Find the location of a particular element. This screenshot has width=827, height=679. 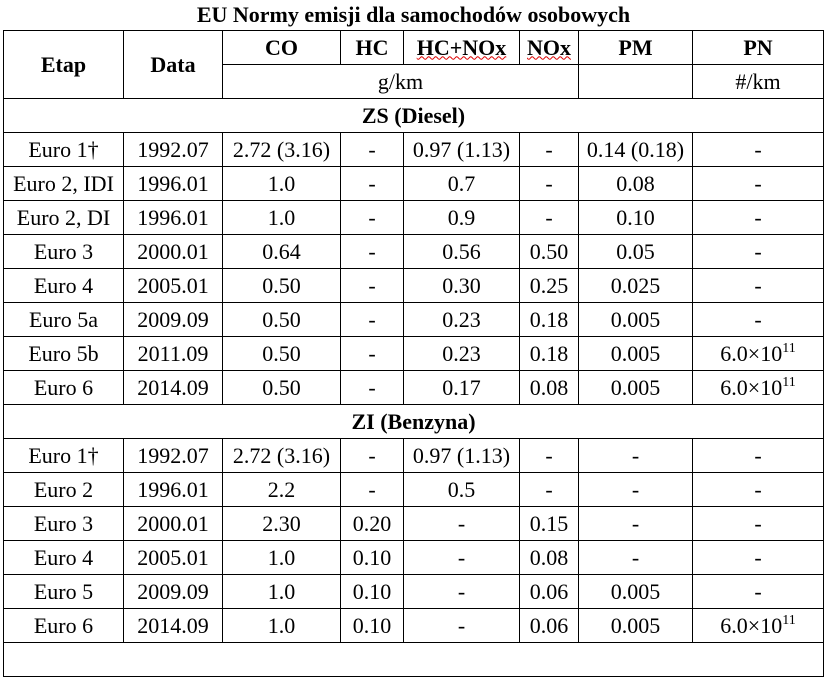

cell: 6.0×1011 is located at coordinates (758, 387).